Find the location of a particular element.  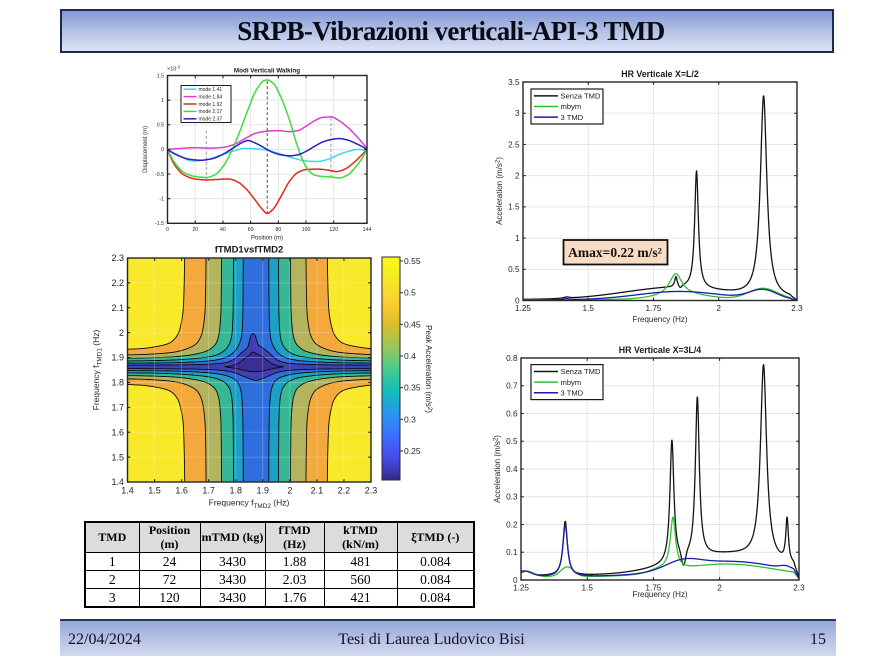

svg-text: mode 1.41 is located at coordinates (211, 90).